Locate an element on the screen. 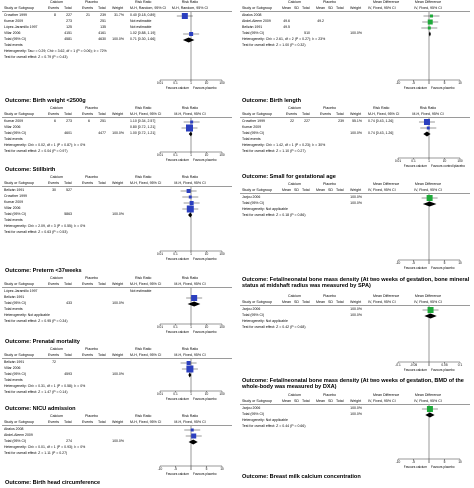 The image size is (474, 488). header-events2: Events is located at coordinates (87, 355).